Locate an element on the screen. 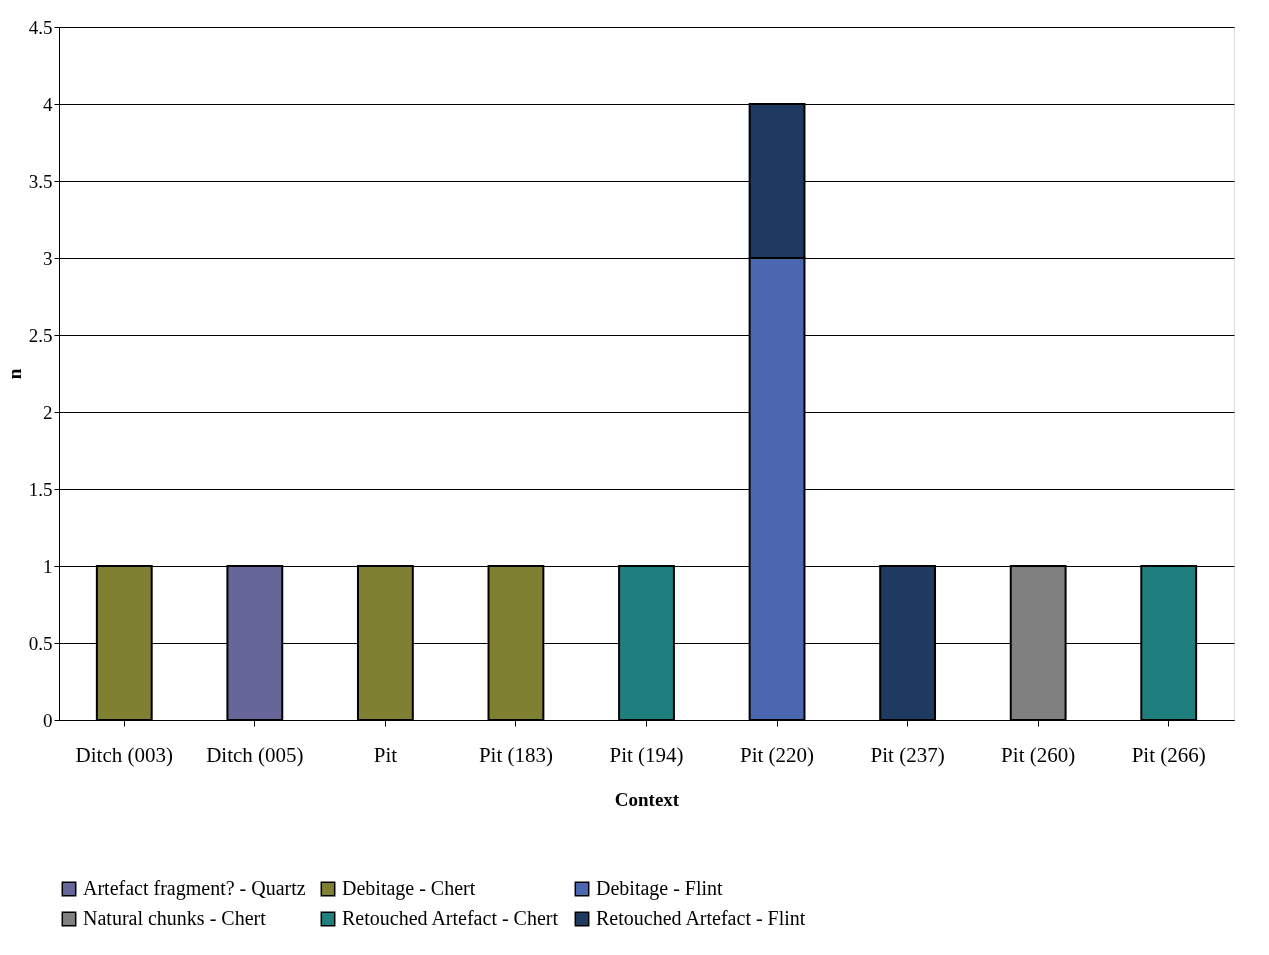 This screenshot has height=955, width=1269. x-tick-label: Pit (237) is located at coordinates (907, 754).